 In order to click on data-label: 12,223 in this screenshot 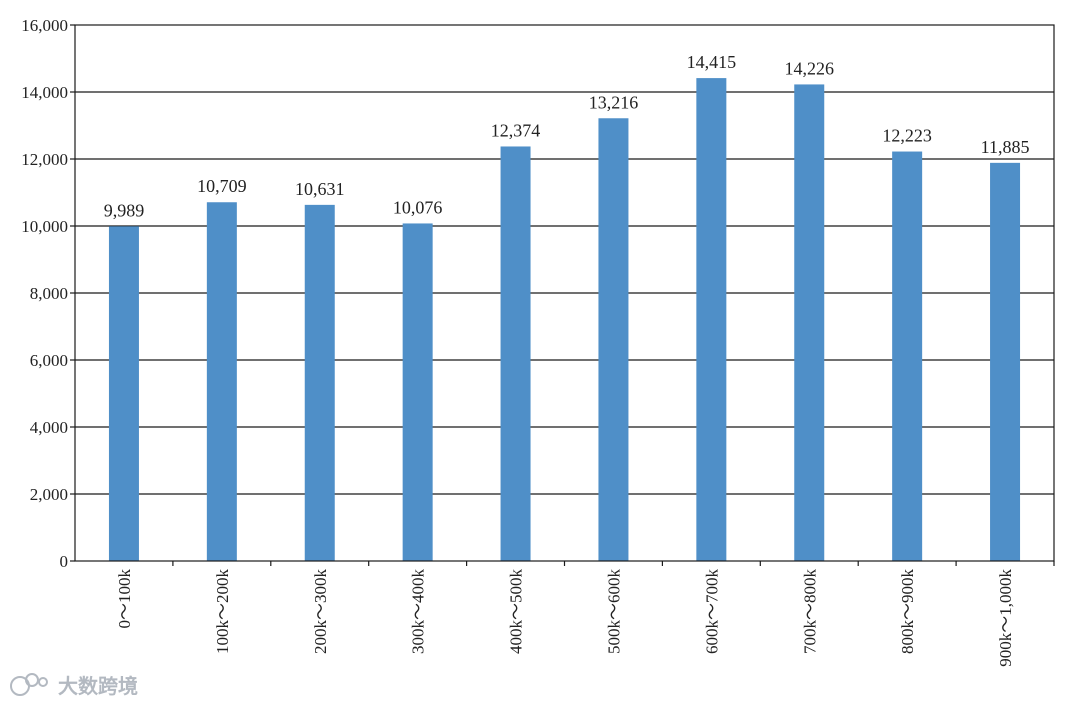, I will do `click(907, 136)`.